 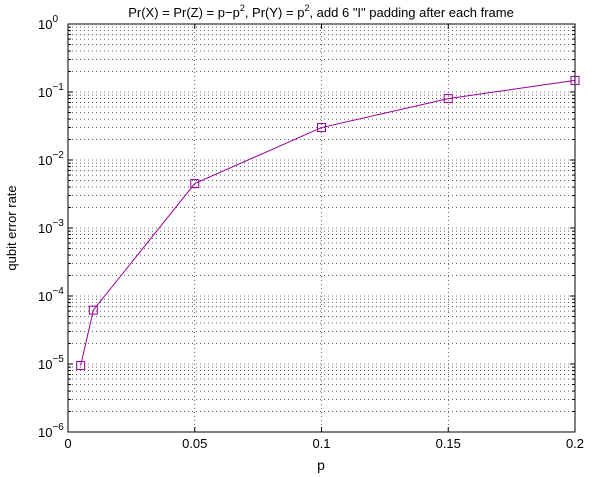 What do you see at coordinates (194, 443) in the screenshot?
I see `x-tick-label: 0.05` at bounding box center [194, 443].